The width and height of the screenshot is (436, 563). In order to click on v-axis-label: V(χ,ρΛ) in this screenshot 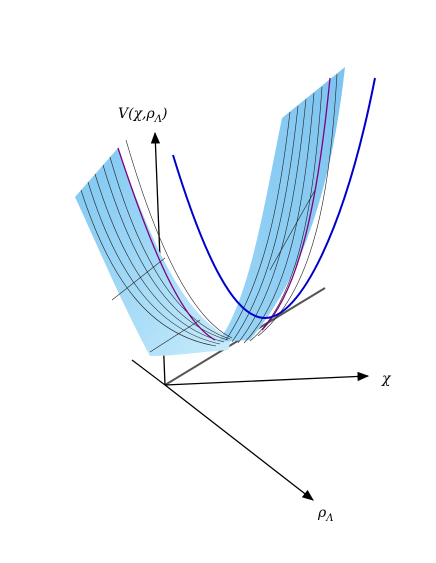, I will do `click(142, 115)`.